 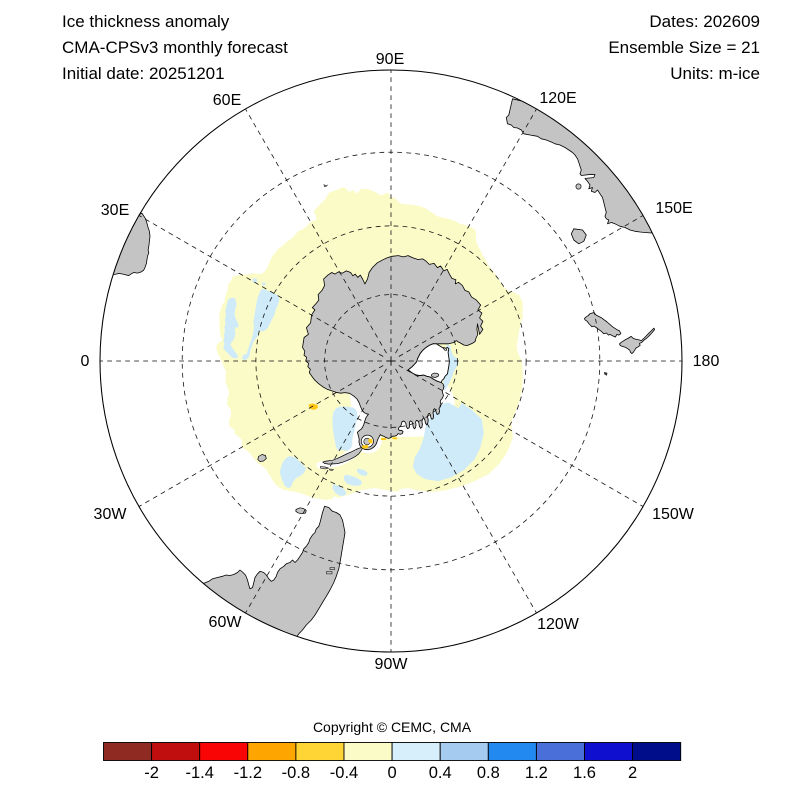 I want to click on svg-text: 60W, so click(x=226, y=622).